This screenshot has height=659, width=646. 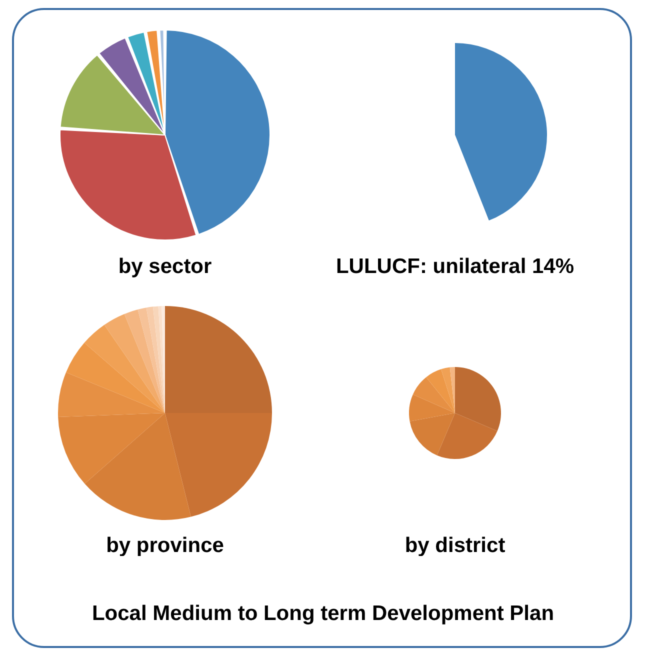 What do you see at coordinates (455, 266) in the screenshot?
I see `text: LULUCF: unilateral 14%` at bounding box center [455, 266].